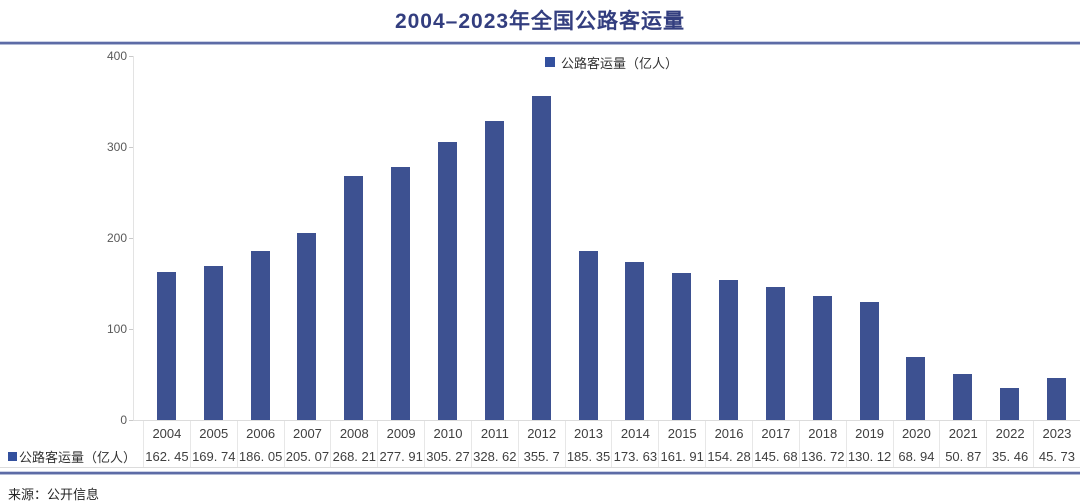  Describe the element at coordinates (634, 238) in the screenshot. I see `bar-slot-2014` at that location.